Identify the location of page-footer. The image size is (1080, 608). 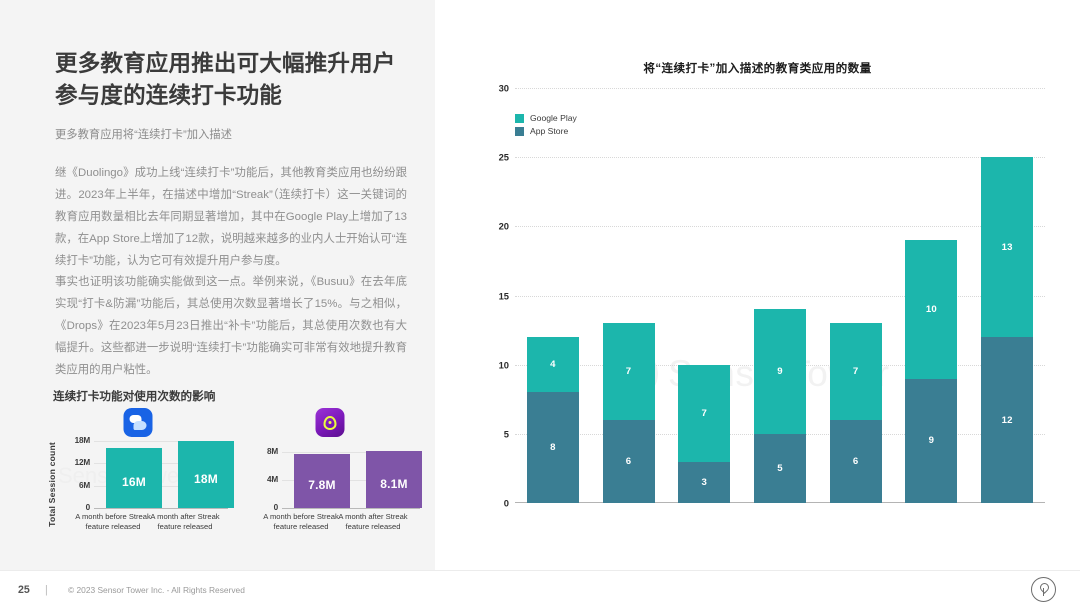
(540, 589).